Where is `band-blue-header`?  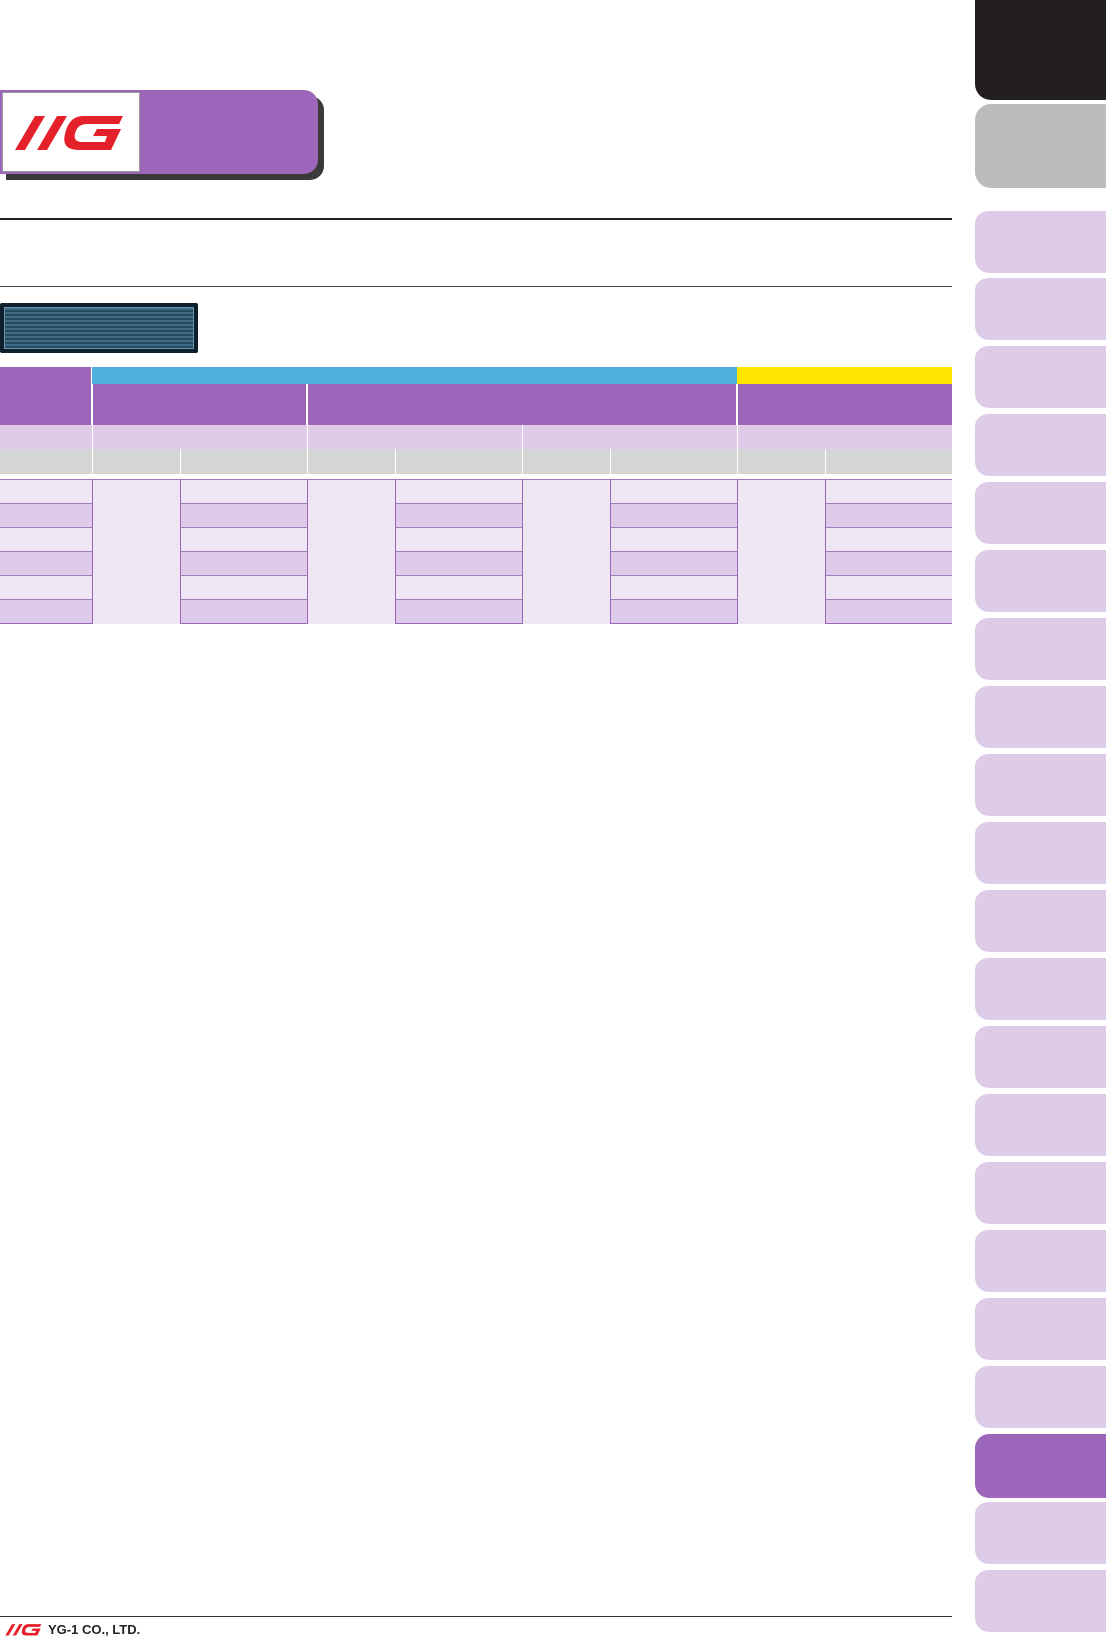 band-blue-header is located at coordinates (414, 375).